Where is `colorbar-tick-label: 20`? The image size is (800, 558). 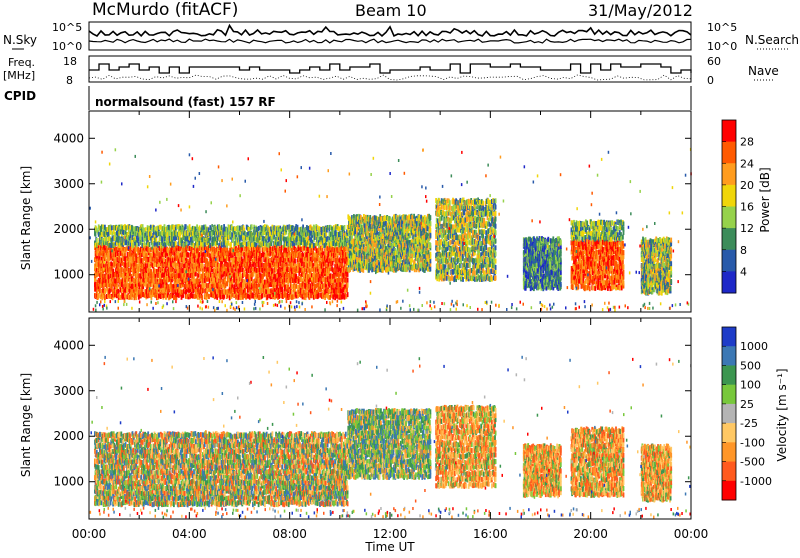 colorbar-tick-label: 20 is located at coordinates (747, 185).